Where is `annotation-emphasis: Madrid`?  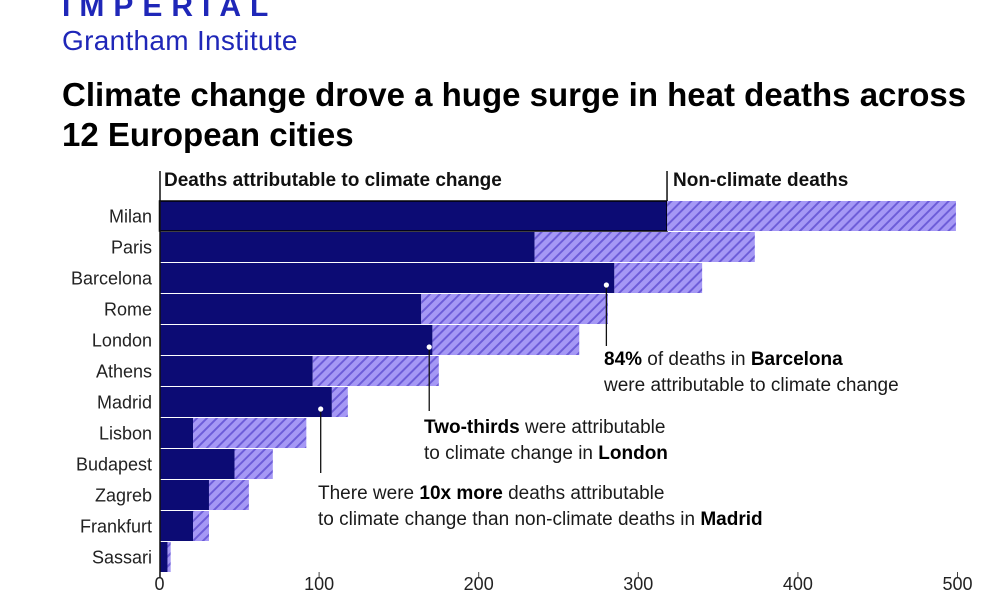
annotation-emphasis: Madrid is located at coordinates (731, 519).